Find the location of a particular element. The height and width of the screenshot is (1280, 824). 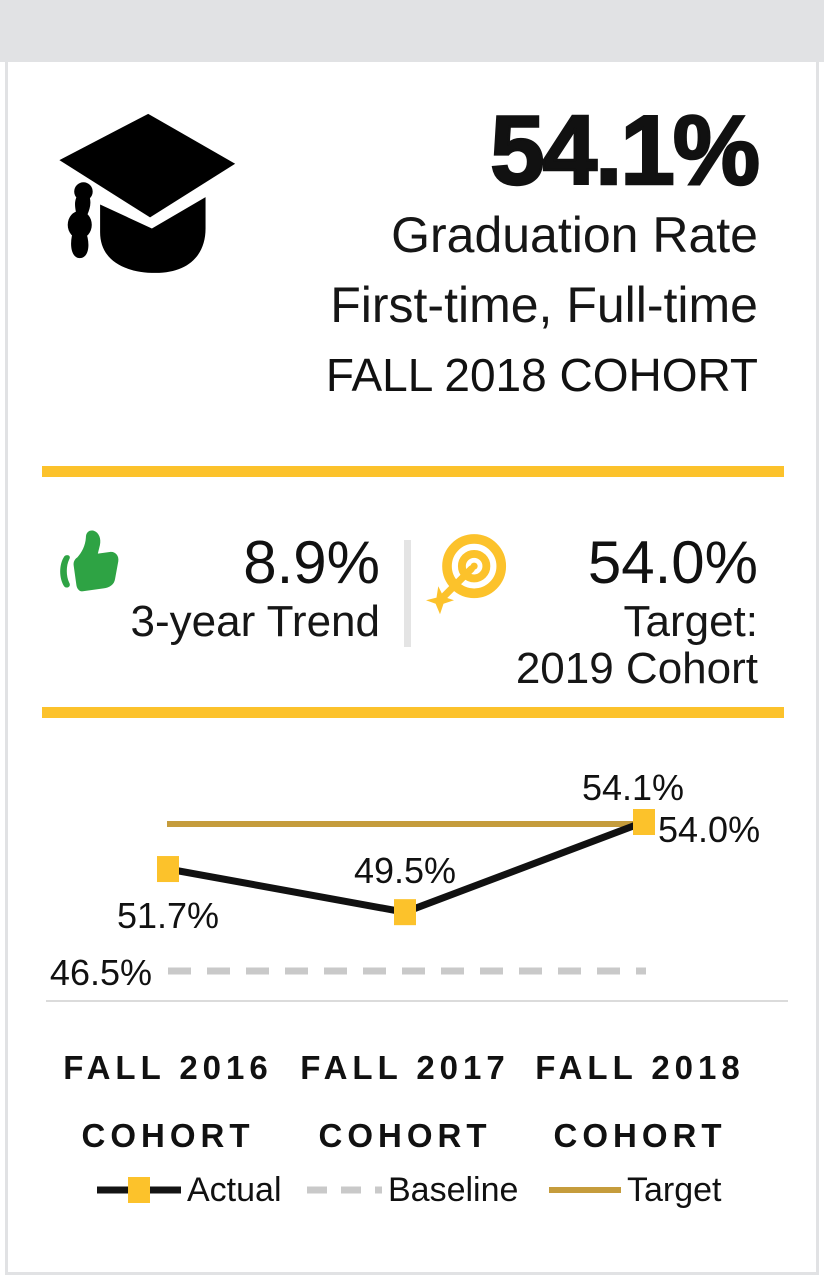

target-icon is located at coordinates (466, 574).